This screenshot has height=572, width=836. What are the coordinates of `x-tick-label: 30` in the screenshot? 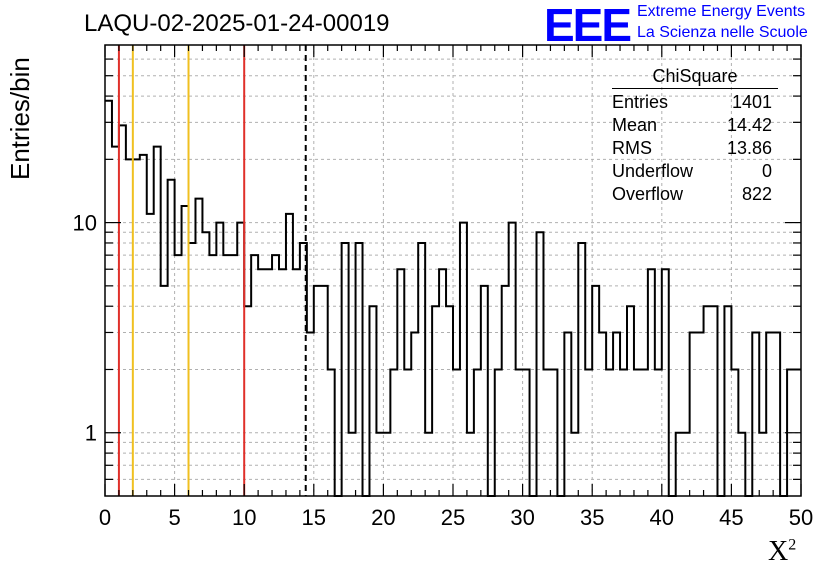 It's located at (522, 517).